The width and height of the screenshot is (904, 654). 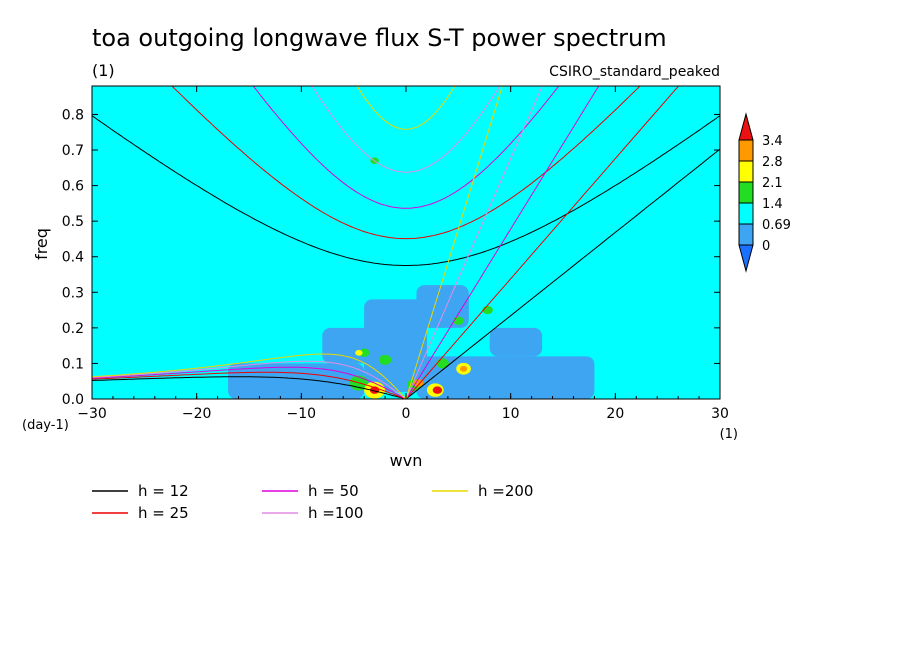 I want to click on colorbar-label: 0, so click(x=766, y=246).